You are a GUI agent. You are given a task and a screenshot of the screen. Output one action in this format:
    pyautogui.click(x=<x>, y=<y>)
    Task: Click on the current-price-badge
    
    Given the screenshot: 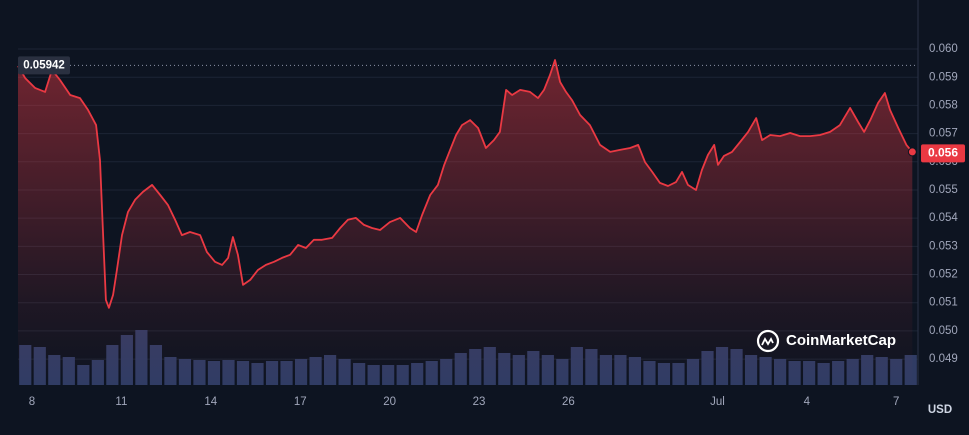 What is the action you would take?
    pyautogui.click(x=943, y=153)
    